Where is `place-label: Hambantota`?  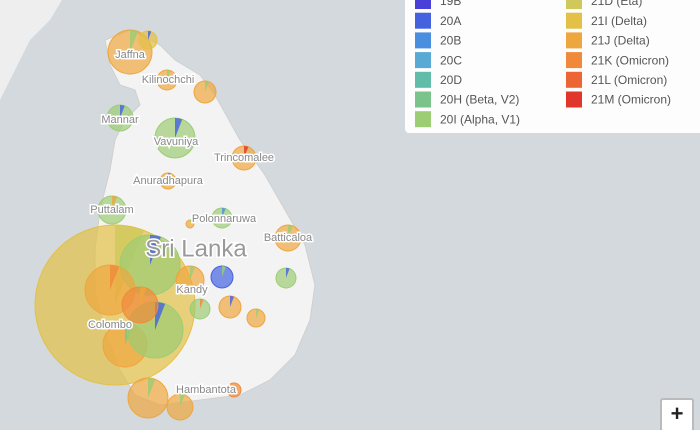
place-label: Hambantota is located at coordinates (206, 390).